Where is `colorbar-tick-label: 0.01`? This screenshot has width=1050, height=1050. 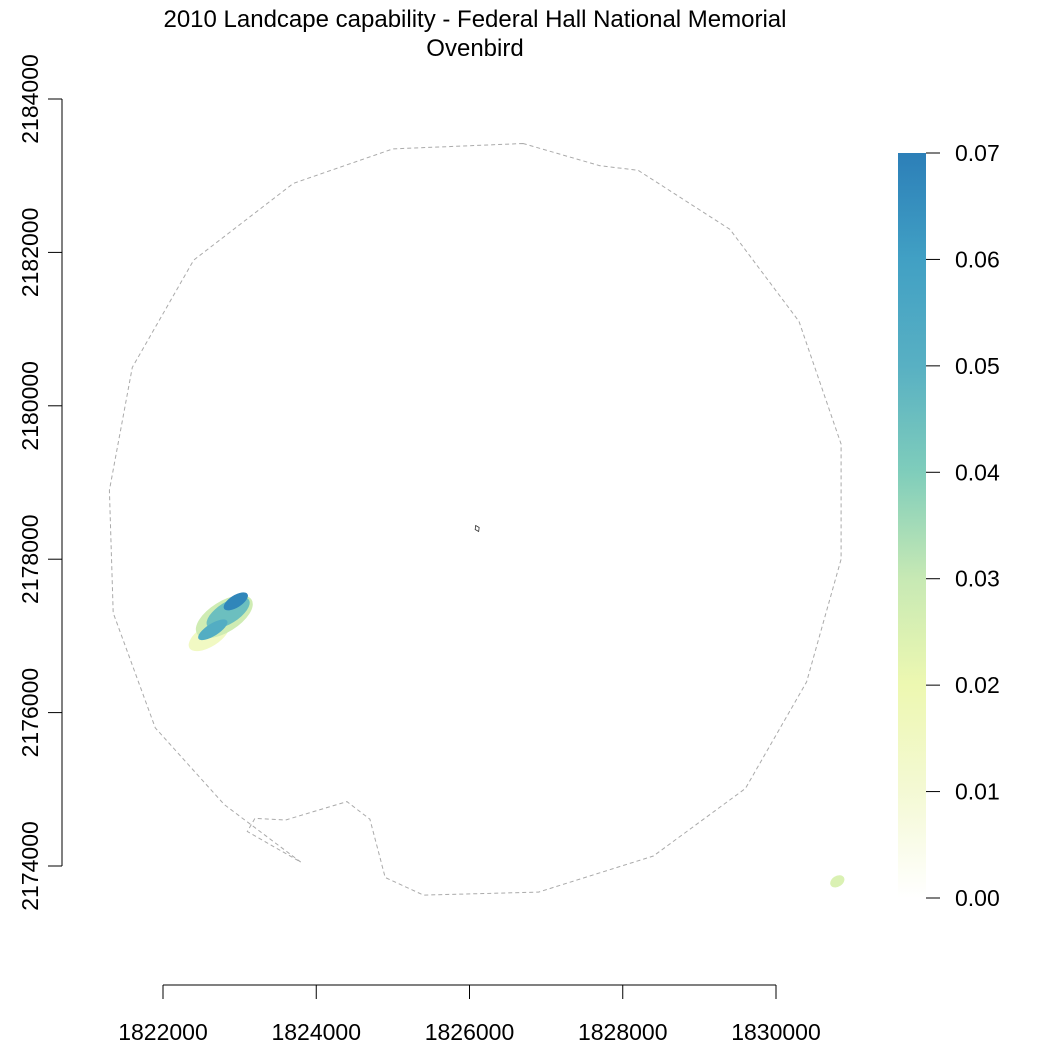
colorbar-tick-label: 0.01 is located at coordinates (977, 792).